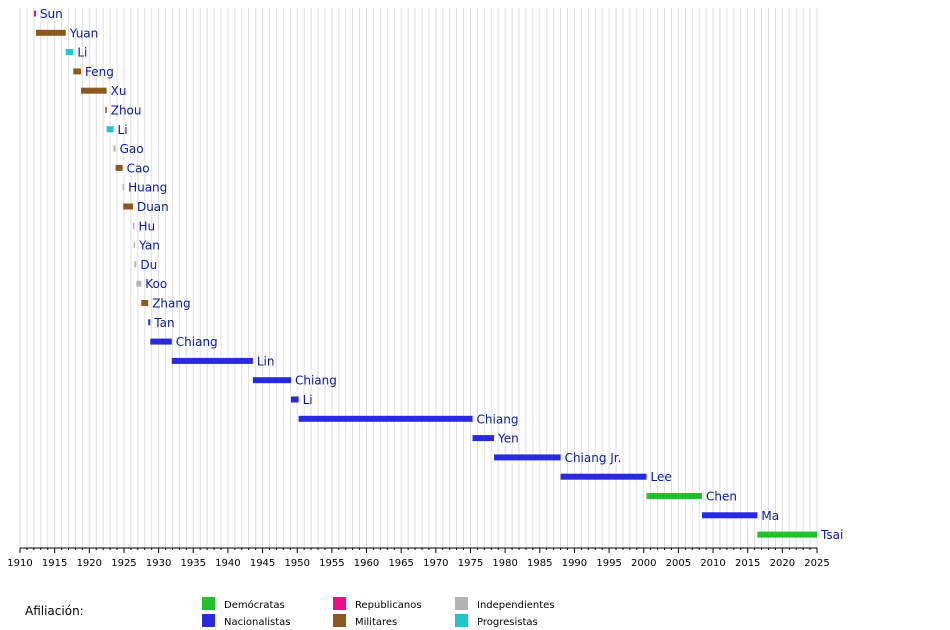  I want to click on bar-label-16: Tan, so click(163, 323).